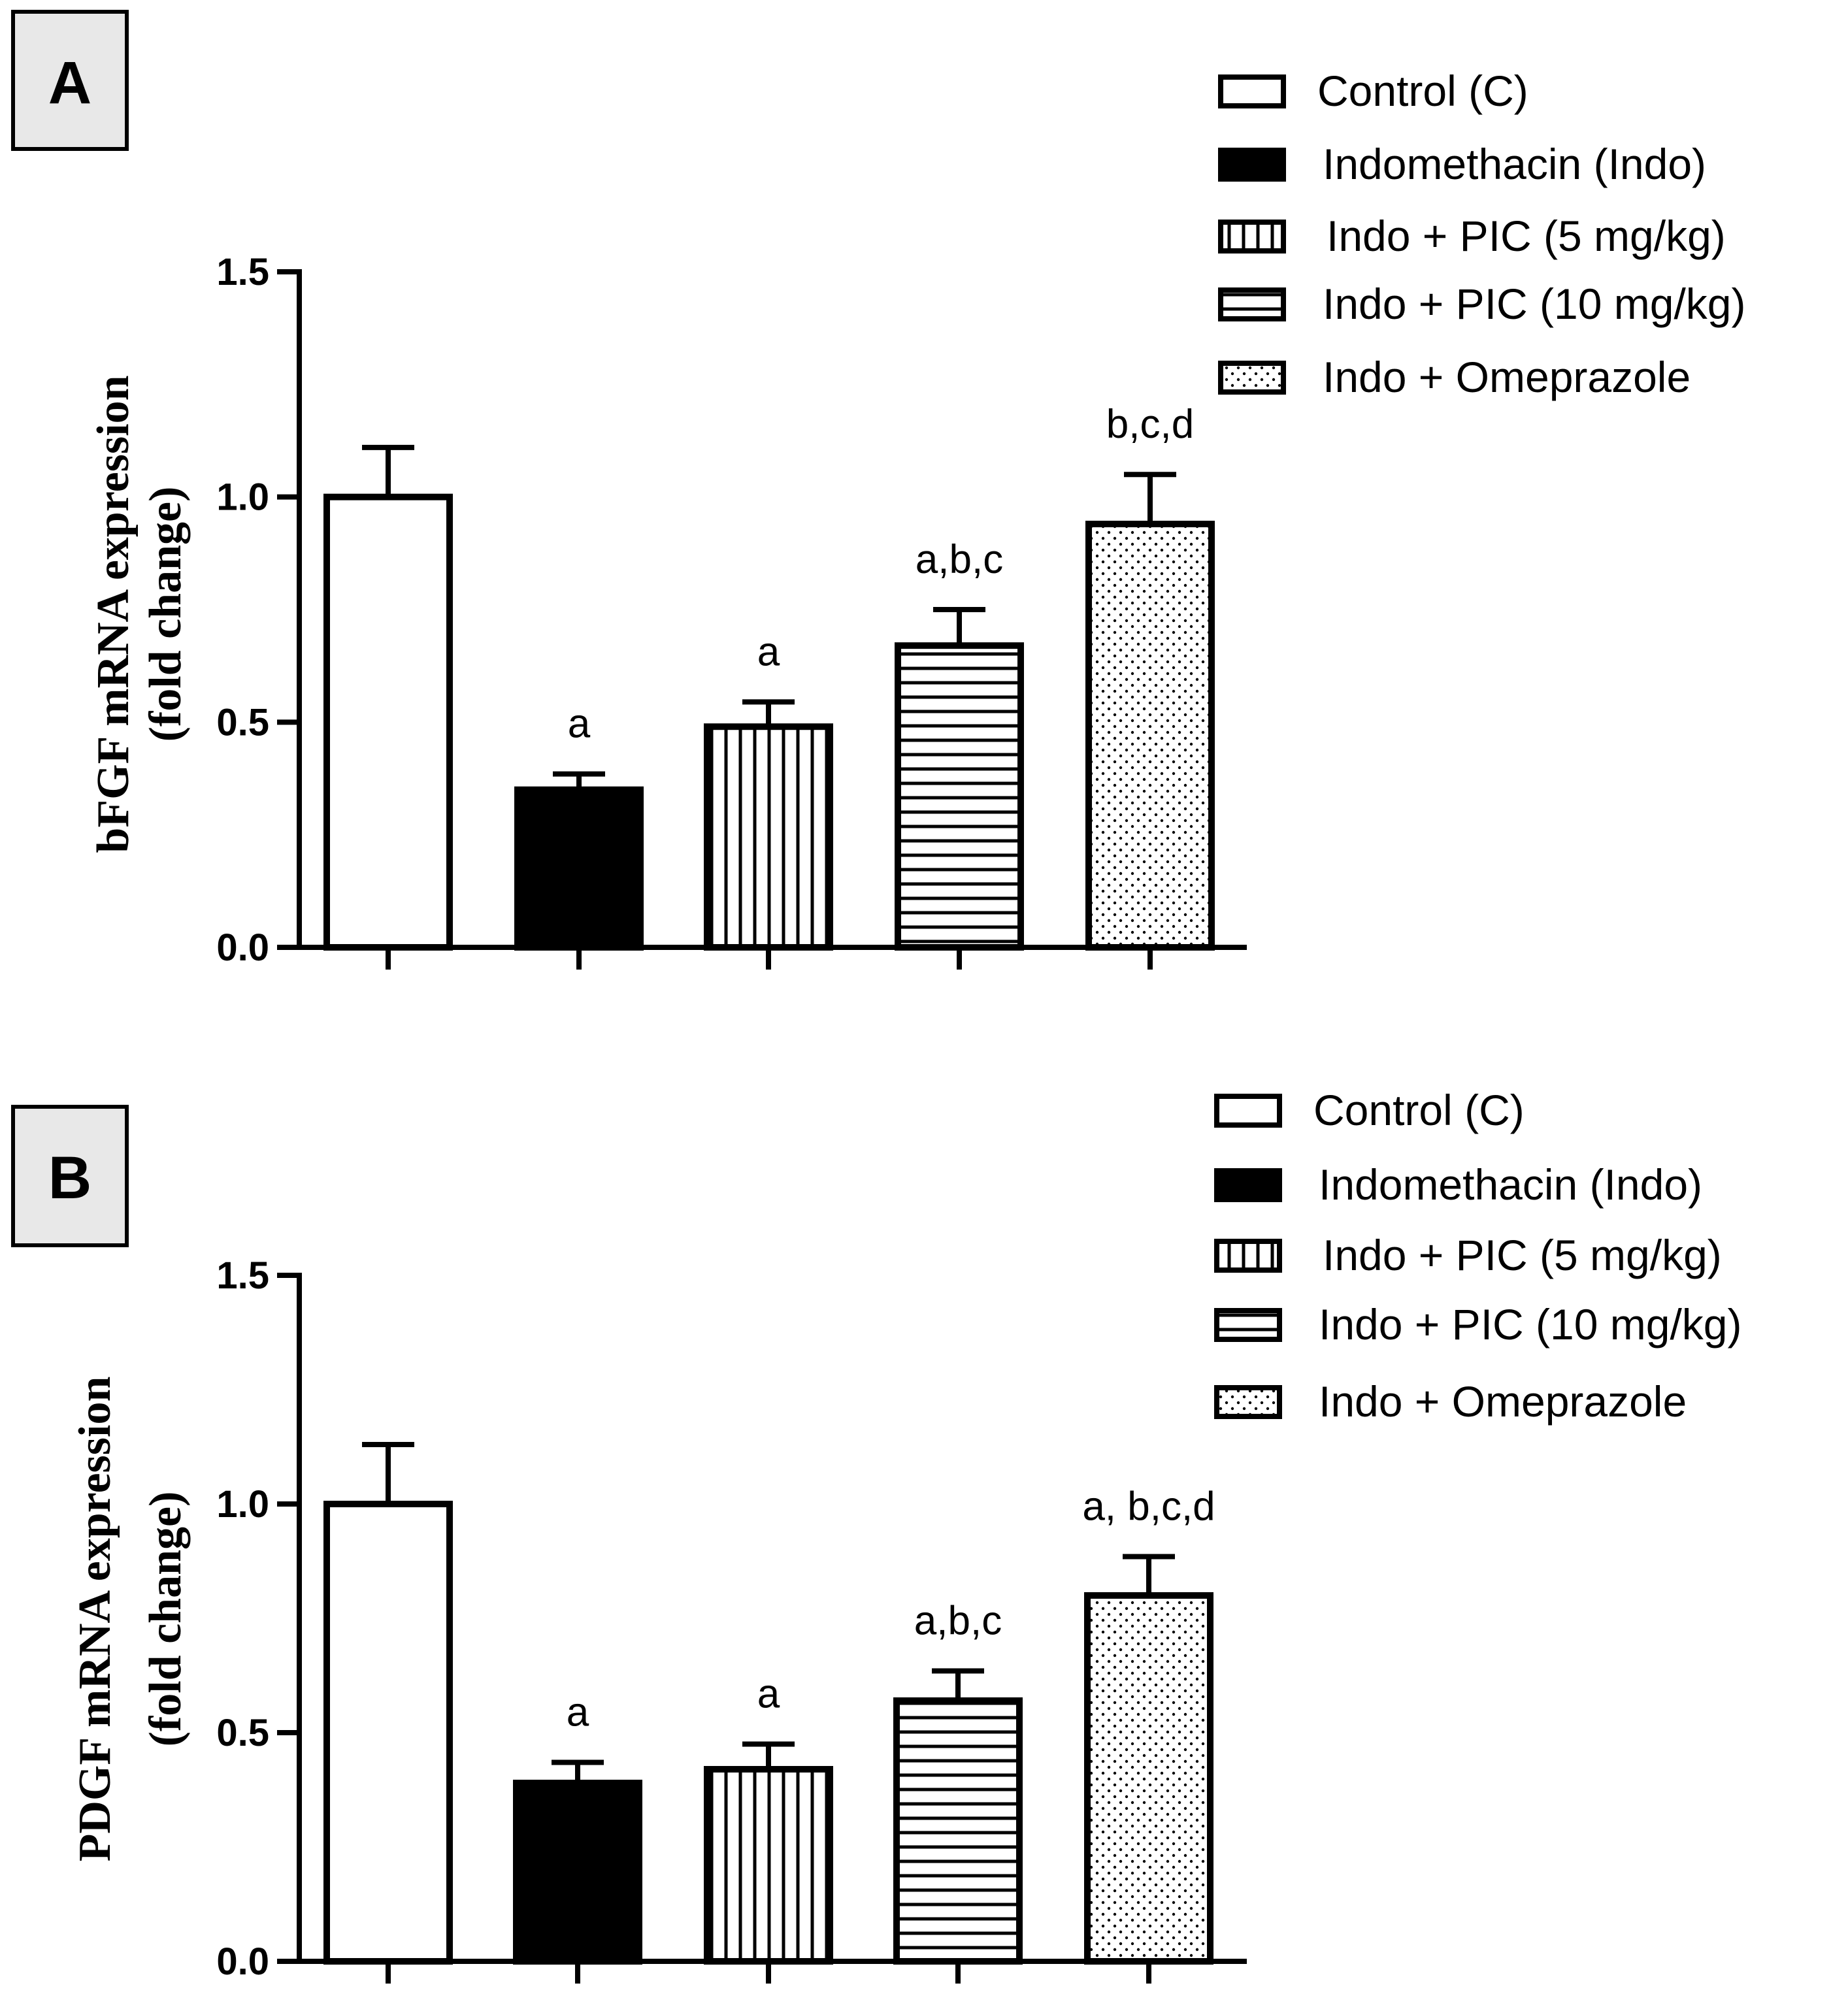 Image resolution: width=1848 pixels, height=1994 pixels. What do you see at coordinates (1534, 304) in the screenshot?
I see `legend-a-label-pic10: Indo + PIC (10 mg/kg)` at bounding box center [1534, 304].